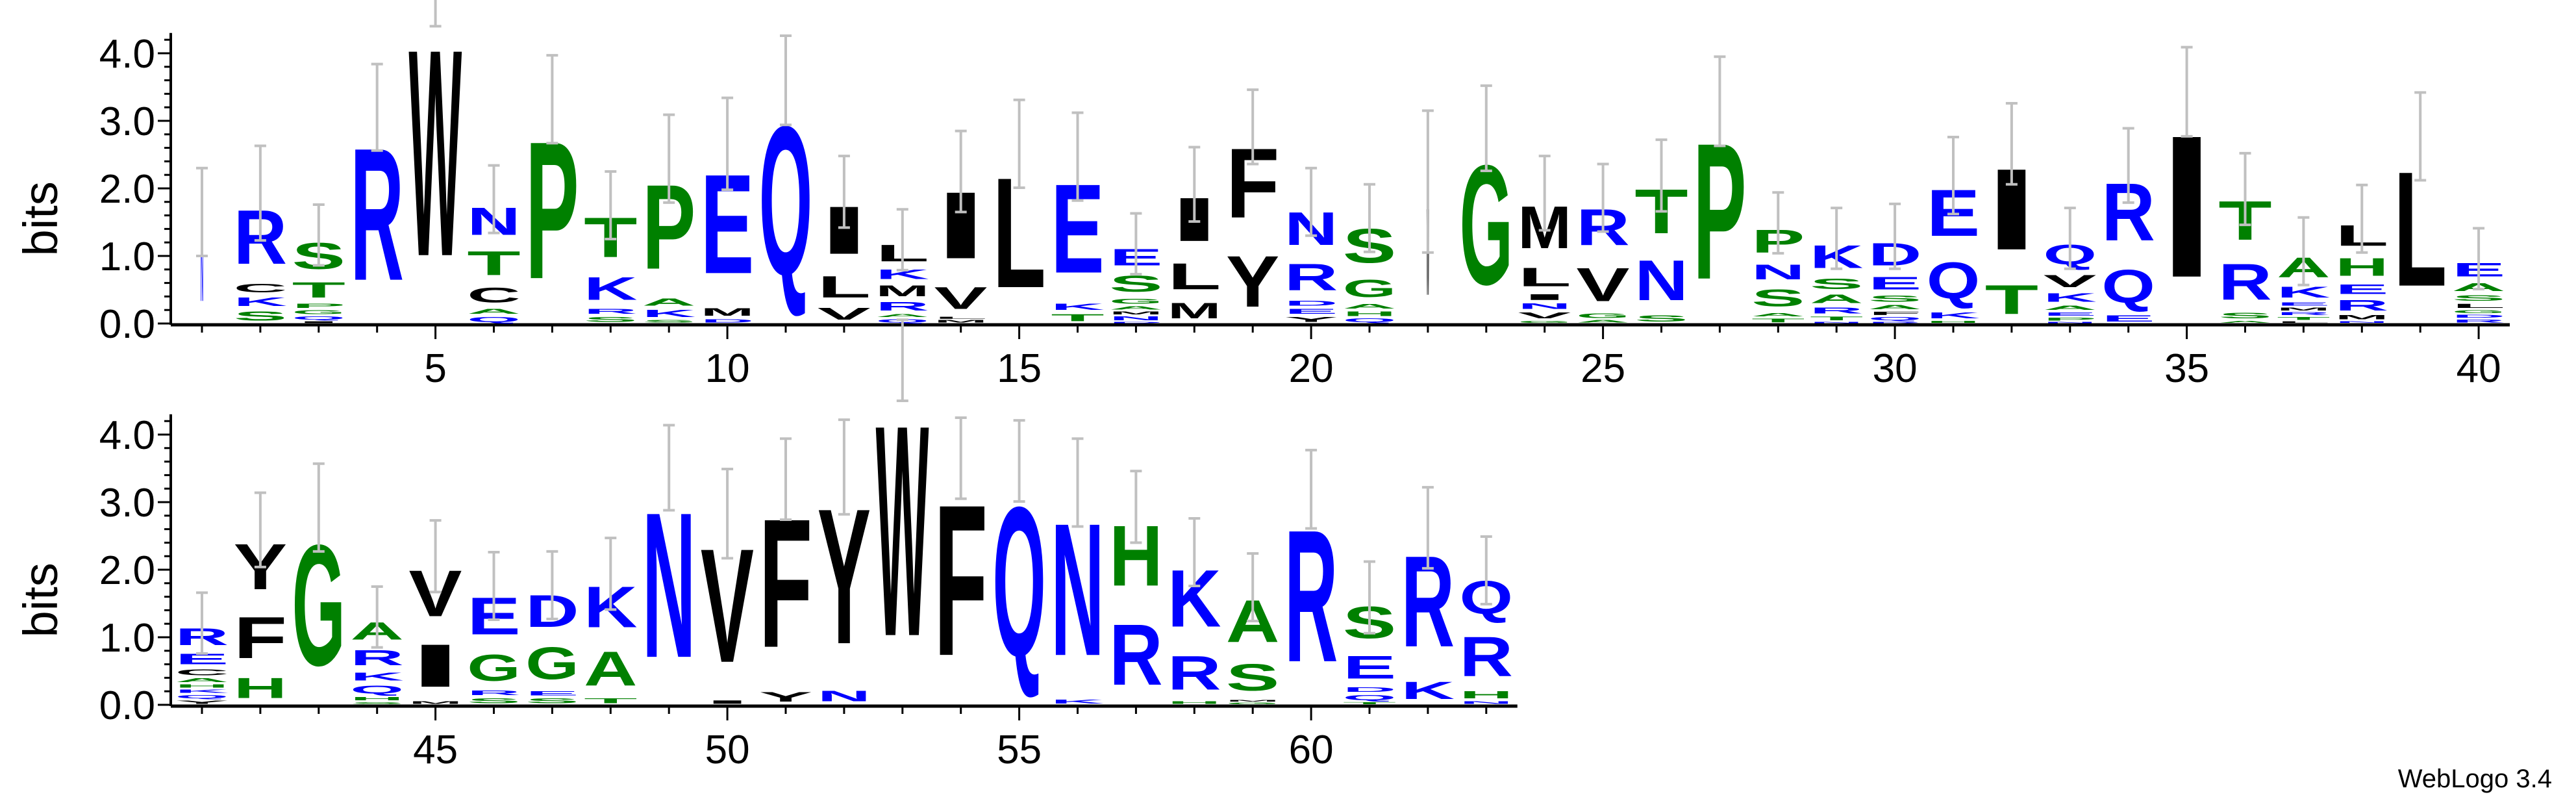 The image size is (2576, 812). I want to click on stack-position-7: P, so click(552, 187).